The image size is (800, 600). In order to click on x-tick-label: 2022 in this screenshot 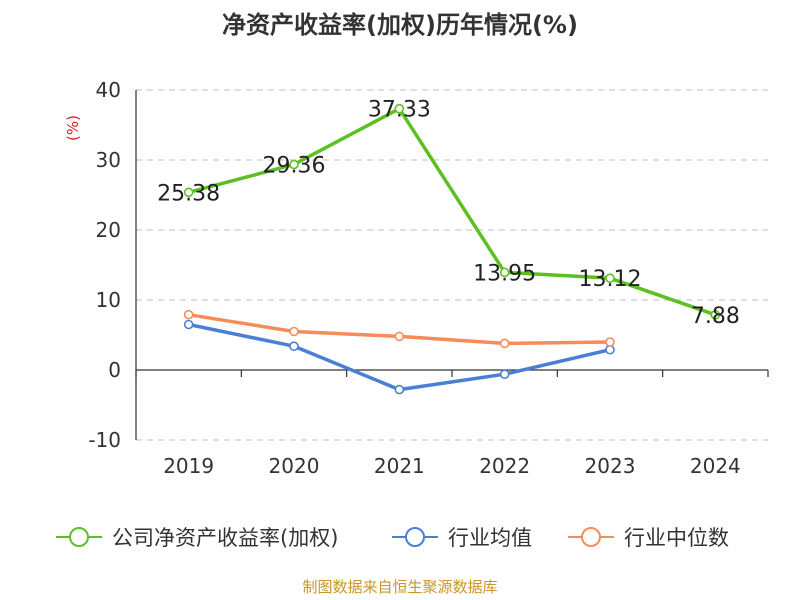, I will do `click(504, 466)`.